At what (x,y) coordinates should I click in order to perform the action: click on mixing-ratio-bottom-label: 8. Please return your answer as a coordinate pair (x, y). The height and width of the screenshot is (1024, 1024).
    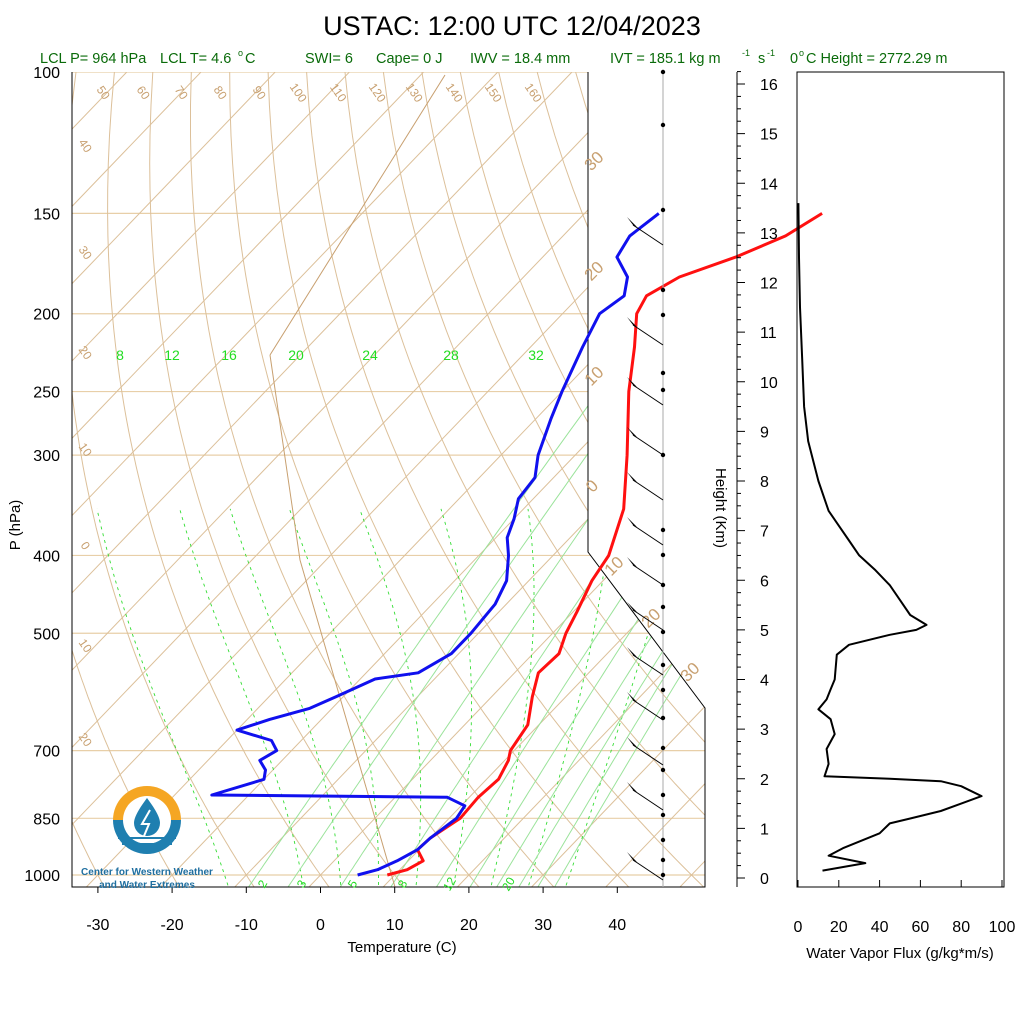
    Looking at the image, I should click on (403, 883).